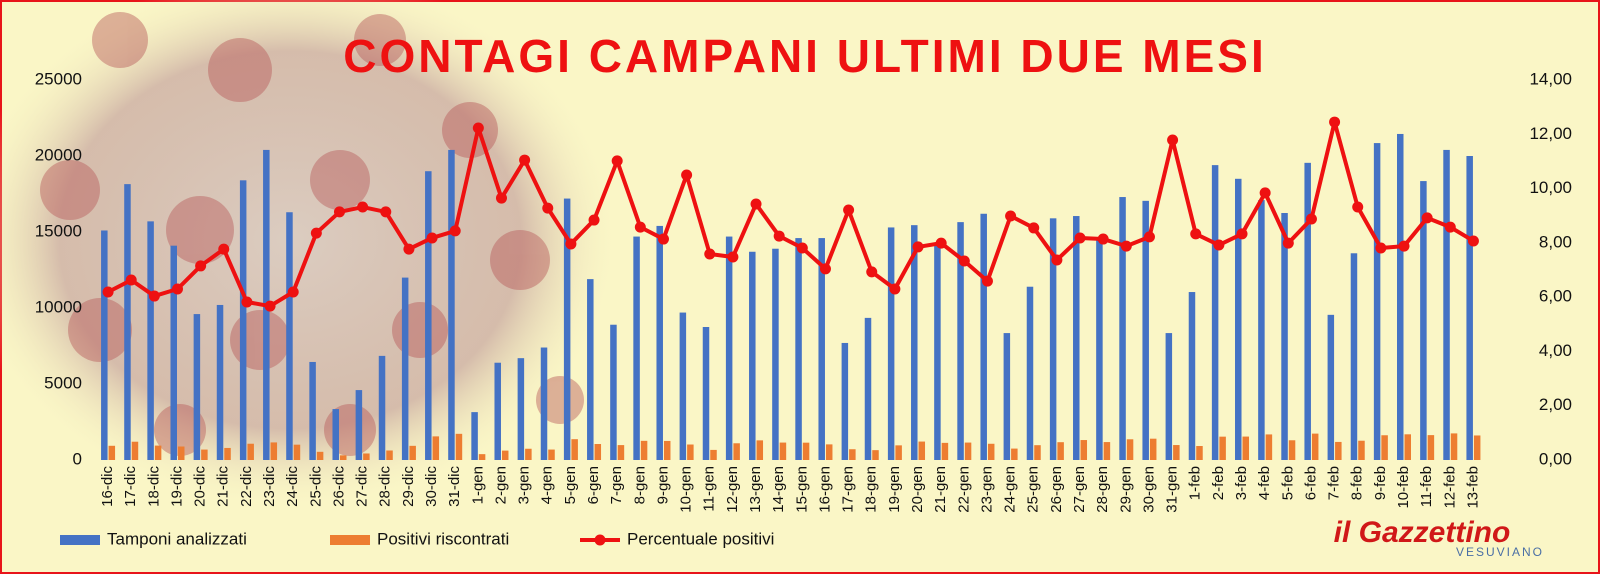 This screenshot has height=574, width=1600. I want to click on x-tick-label: 26-gen, so click(1056, 489).